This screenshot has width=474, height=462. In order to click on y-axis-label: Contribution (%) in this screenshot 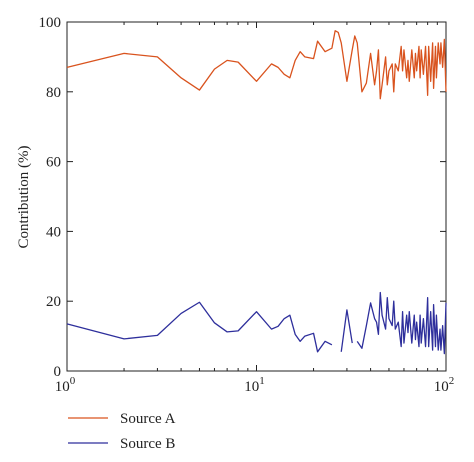, I will do `click(24, 197)`.